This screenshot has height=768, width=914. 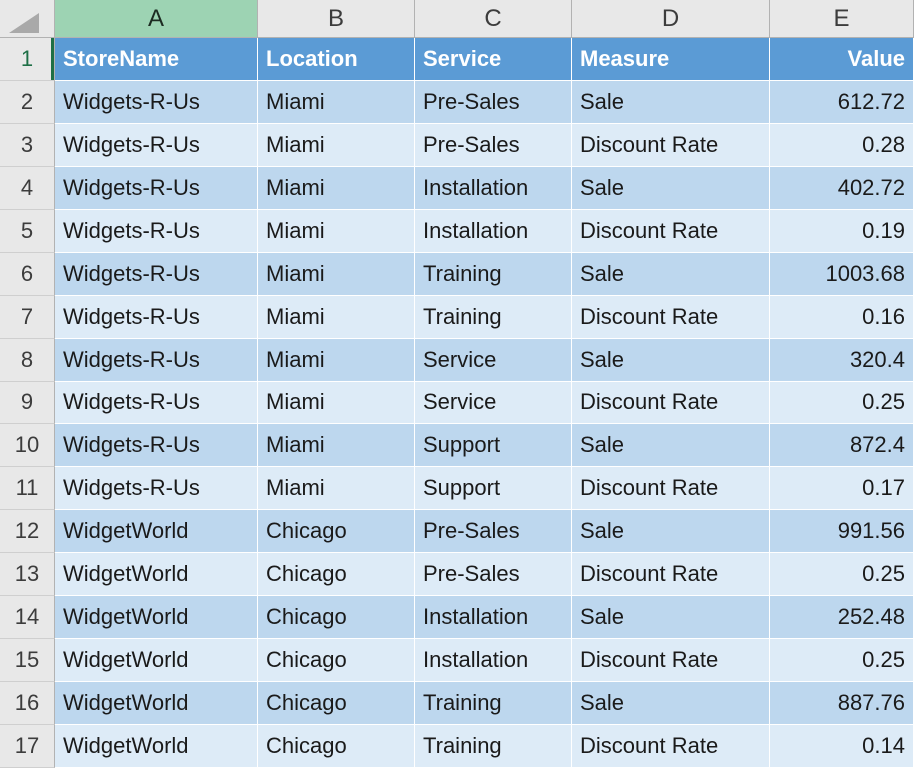 I want to click on cell-E17: 0.14, so click(x=842, y=746).